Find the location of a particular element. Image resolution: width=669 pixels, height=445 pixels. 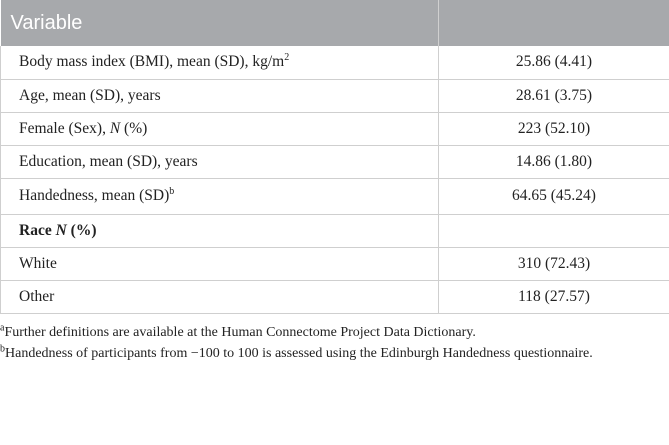

label: Race is located at coordinates (37, 230).